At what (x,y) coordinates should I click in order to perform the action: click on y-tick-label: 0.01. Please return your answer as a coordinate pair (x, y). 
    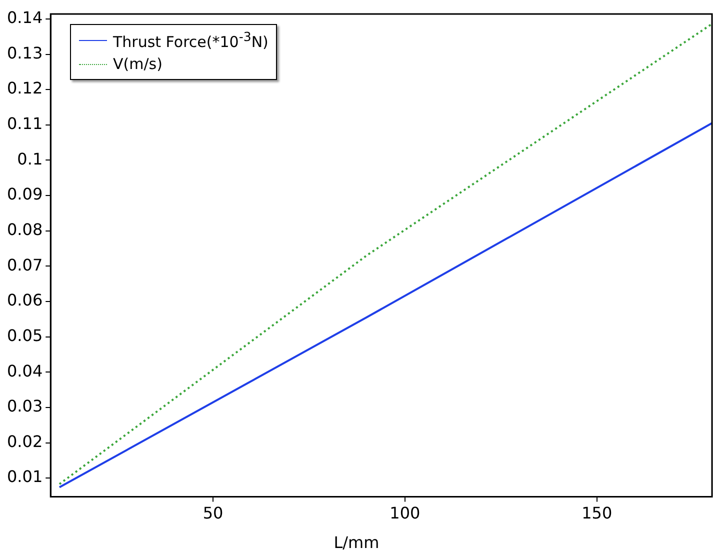
    Looking at the image, I should click on (25, 476).